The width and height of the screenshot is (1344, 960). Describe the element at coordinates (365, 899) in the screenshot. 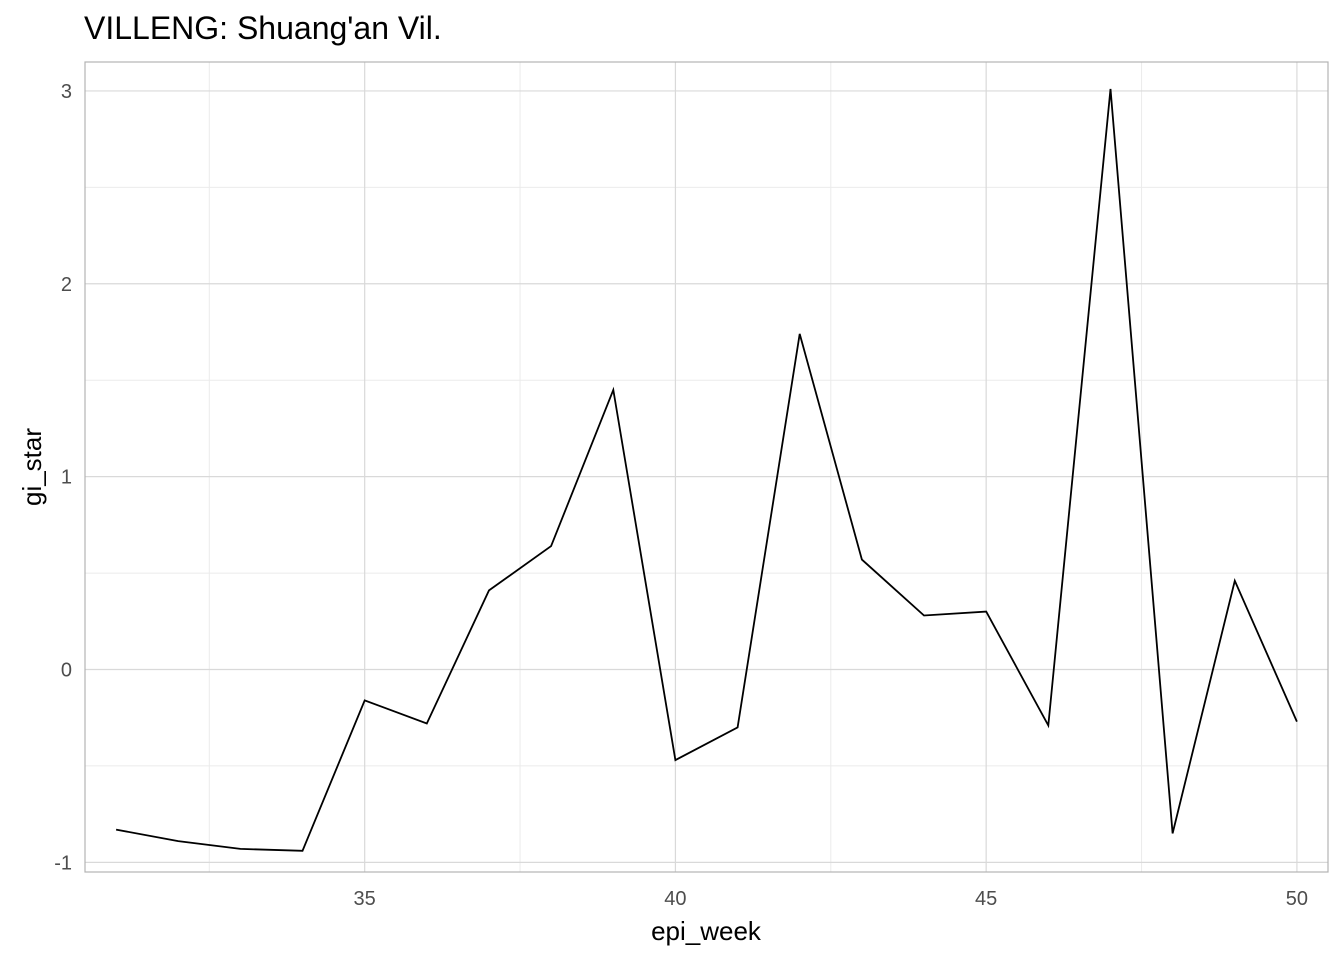

I see `x-tick-label: 35` at that location.